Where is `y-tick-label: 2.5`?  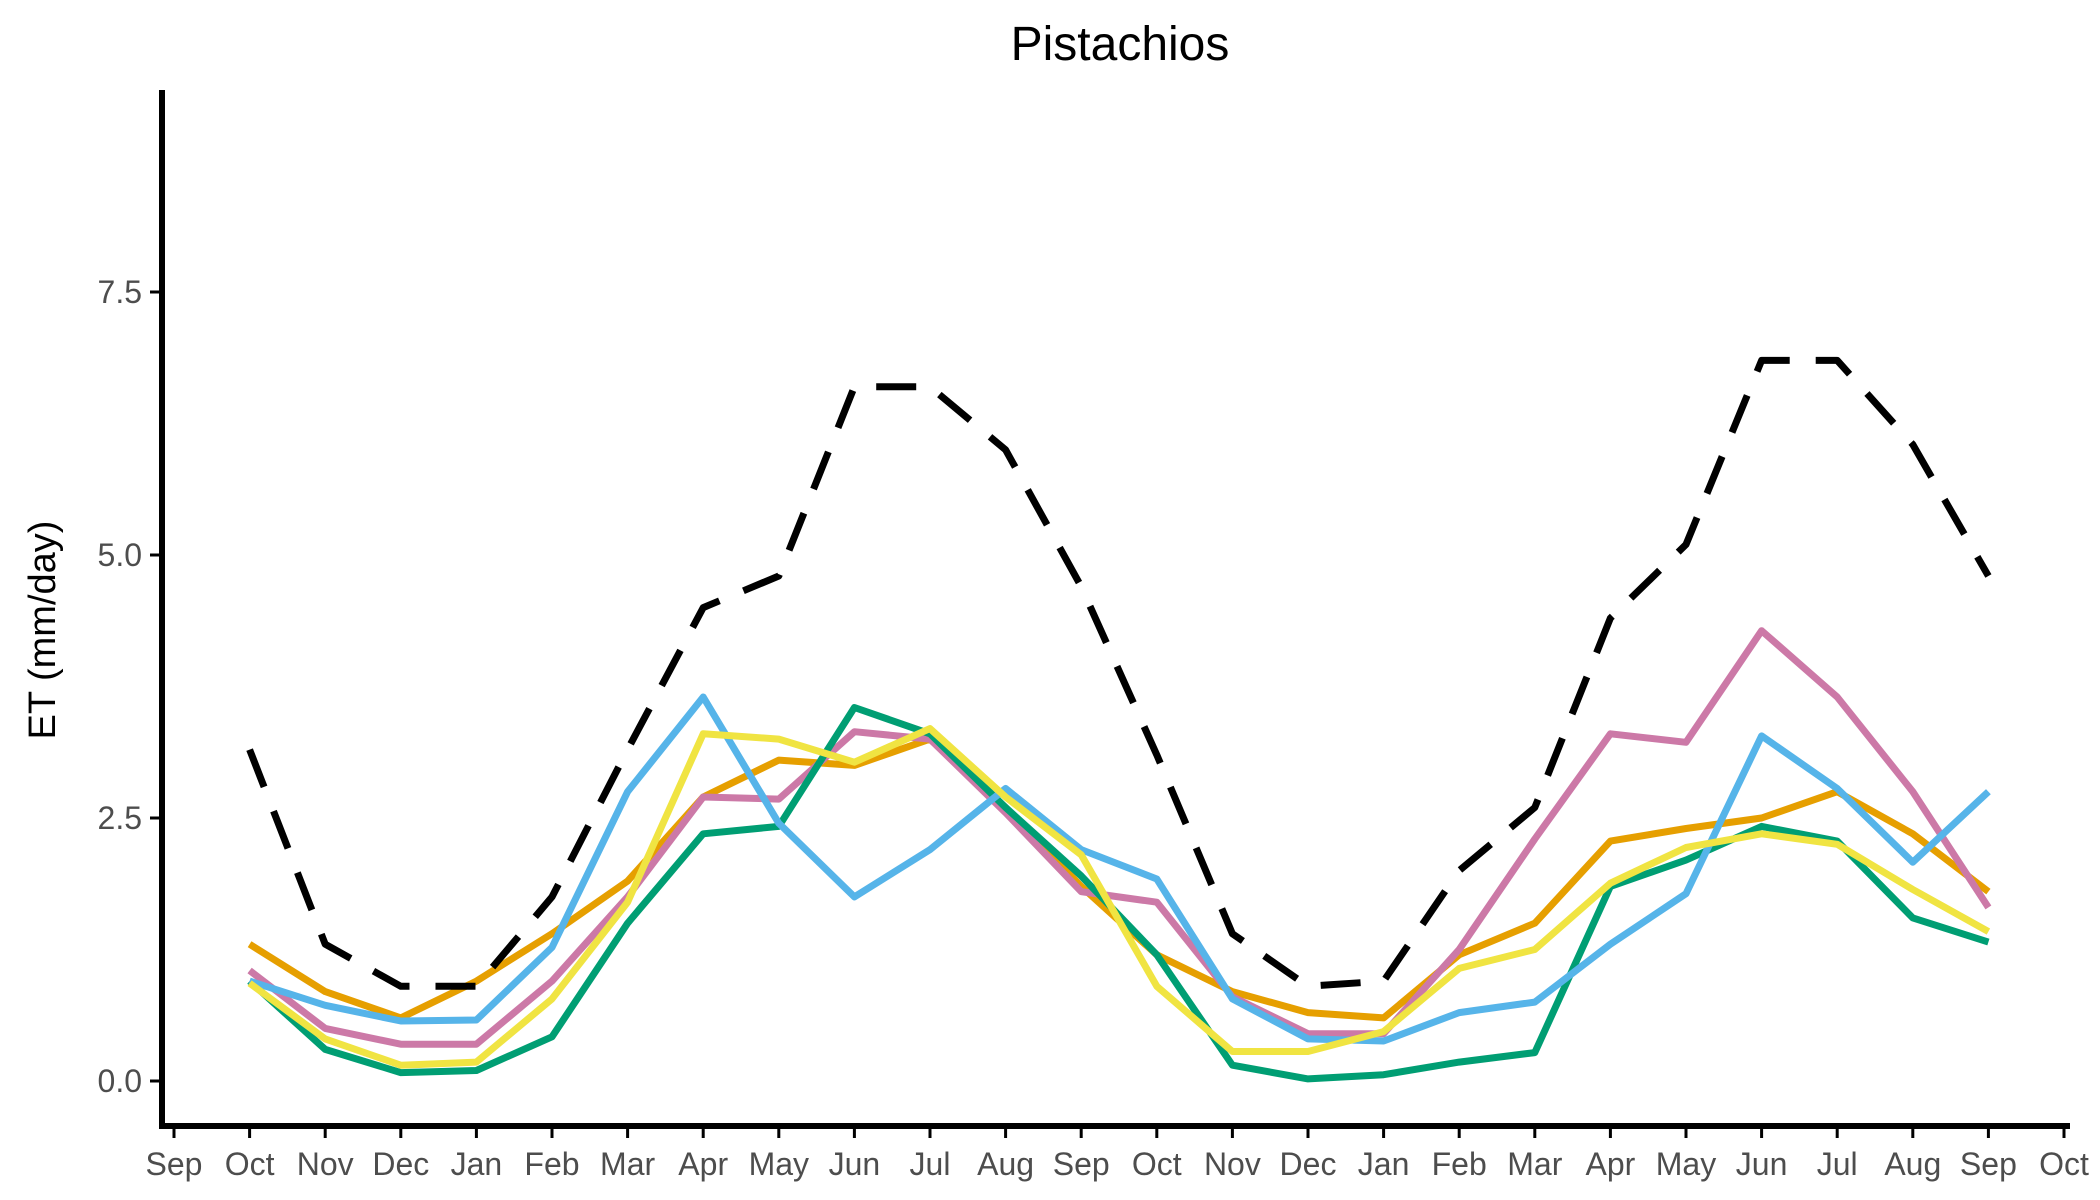
y-tick-label: 2.5 is located at coordinates (120, 818).